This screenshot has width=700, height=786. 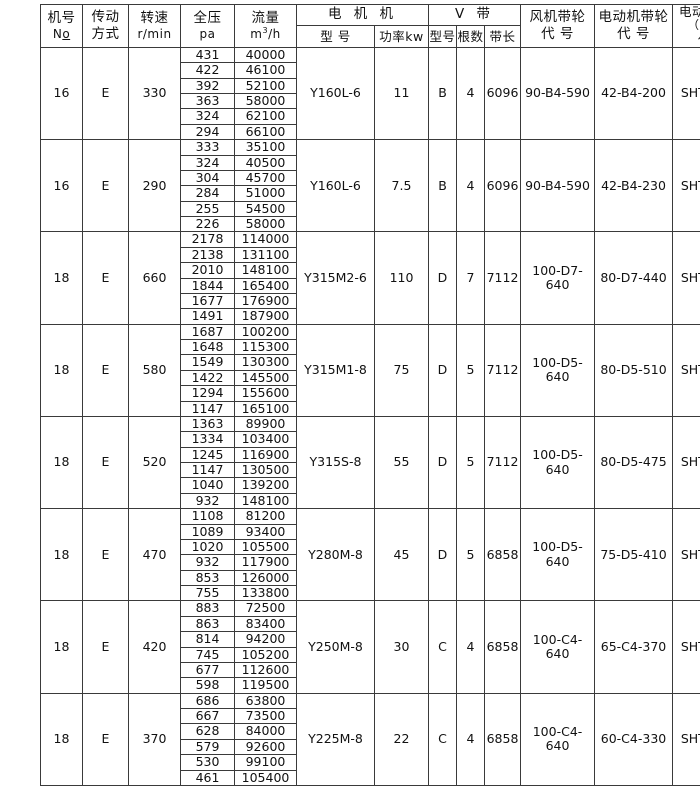 I want to click on cell-total-pressure: 1549, so click(x=208, y=362).